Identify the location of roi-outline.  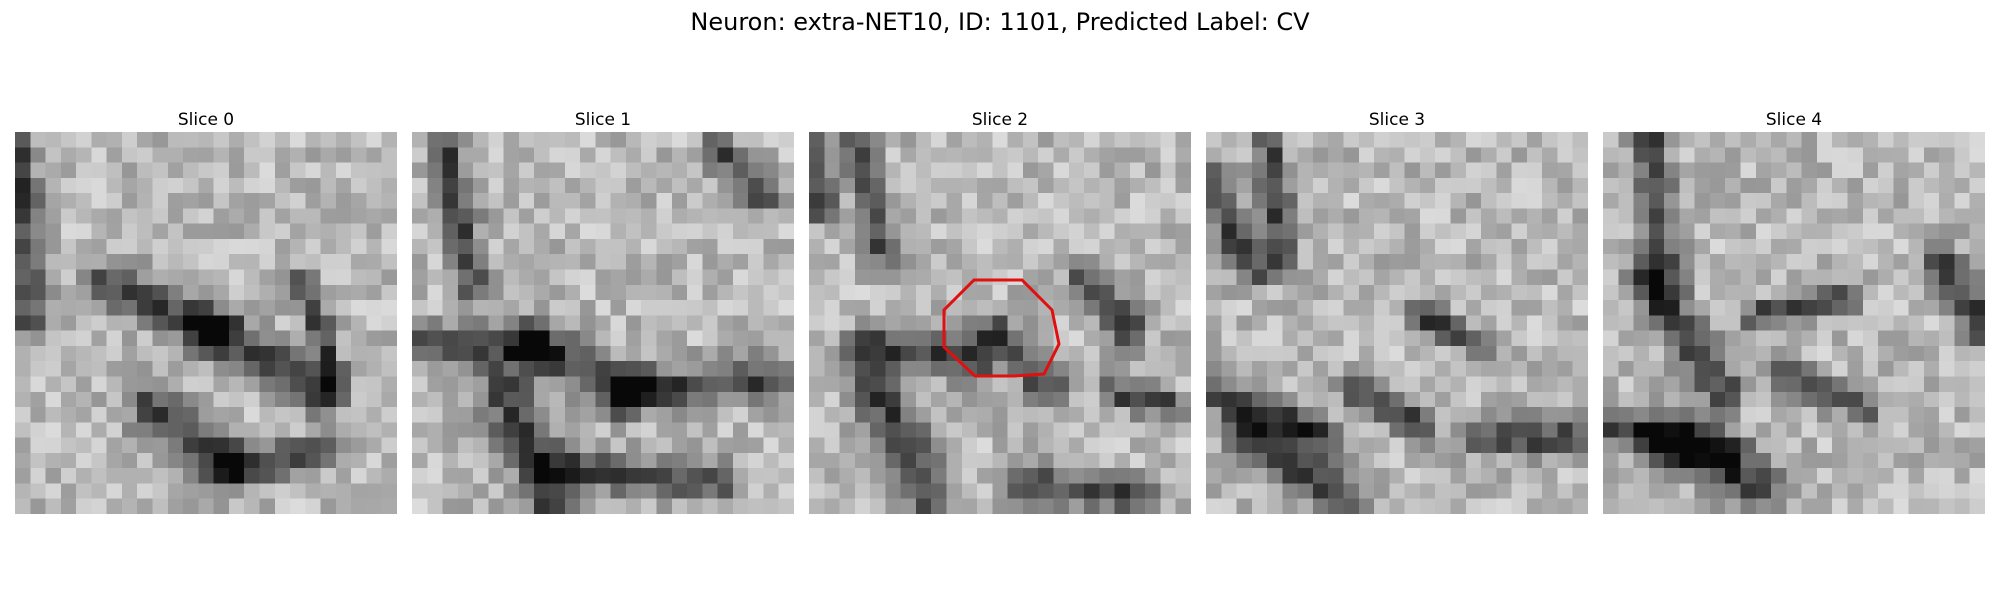
(1001, 328).